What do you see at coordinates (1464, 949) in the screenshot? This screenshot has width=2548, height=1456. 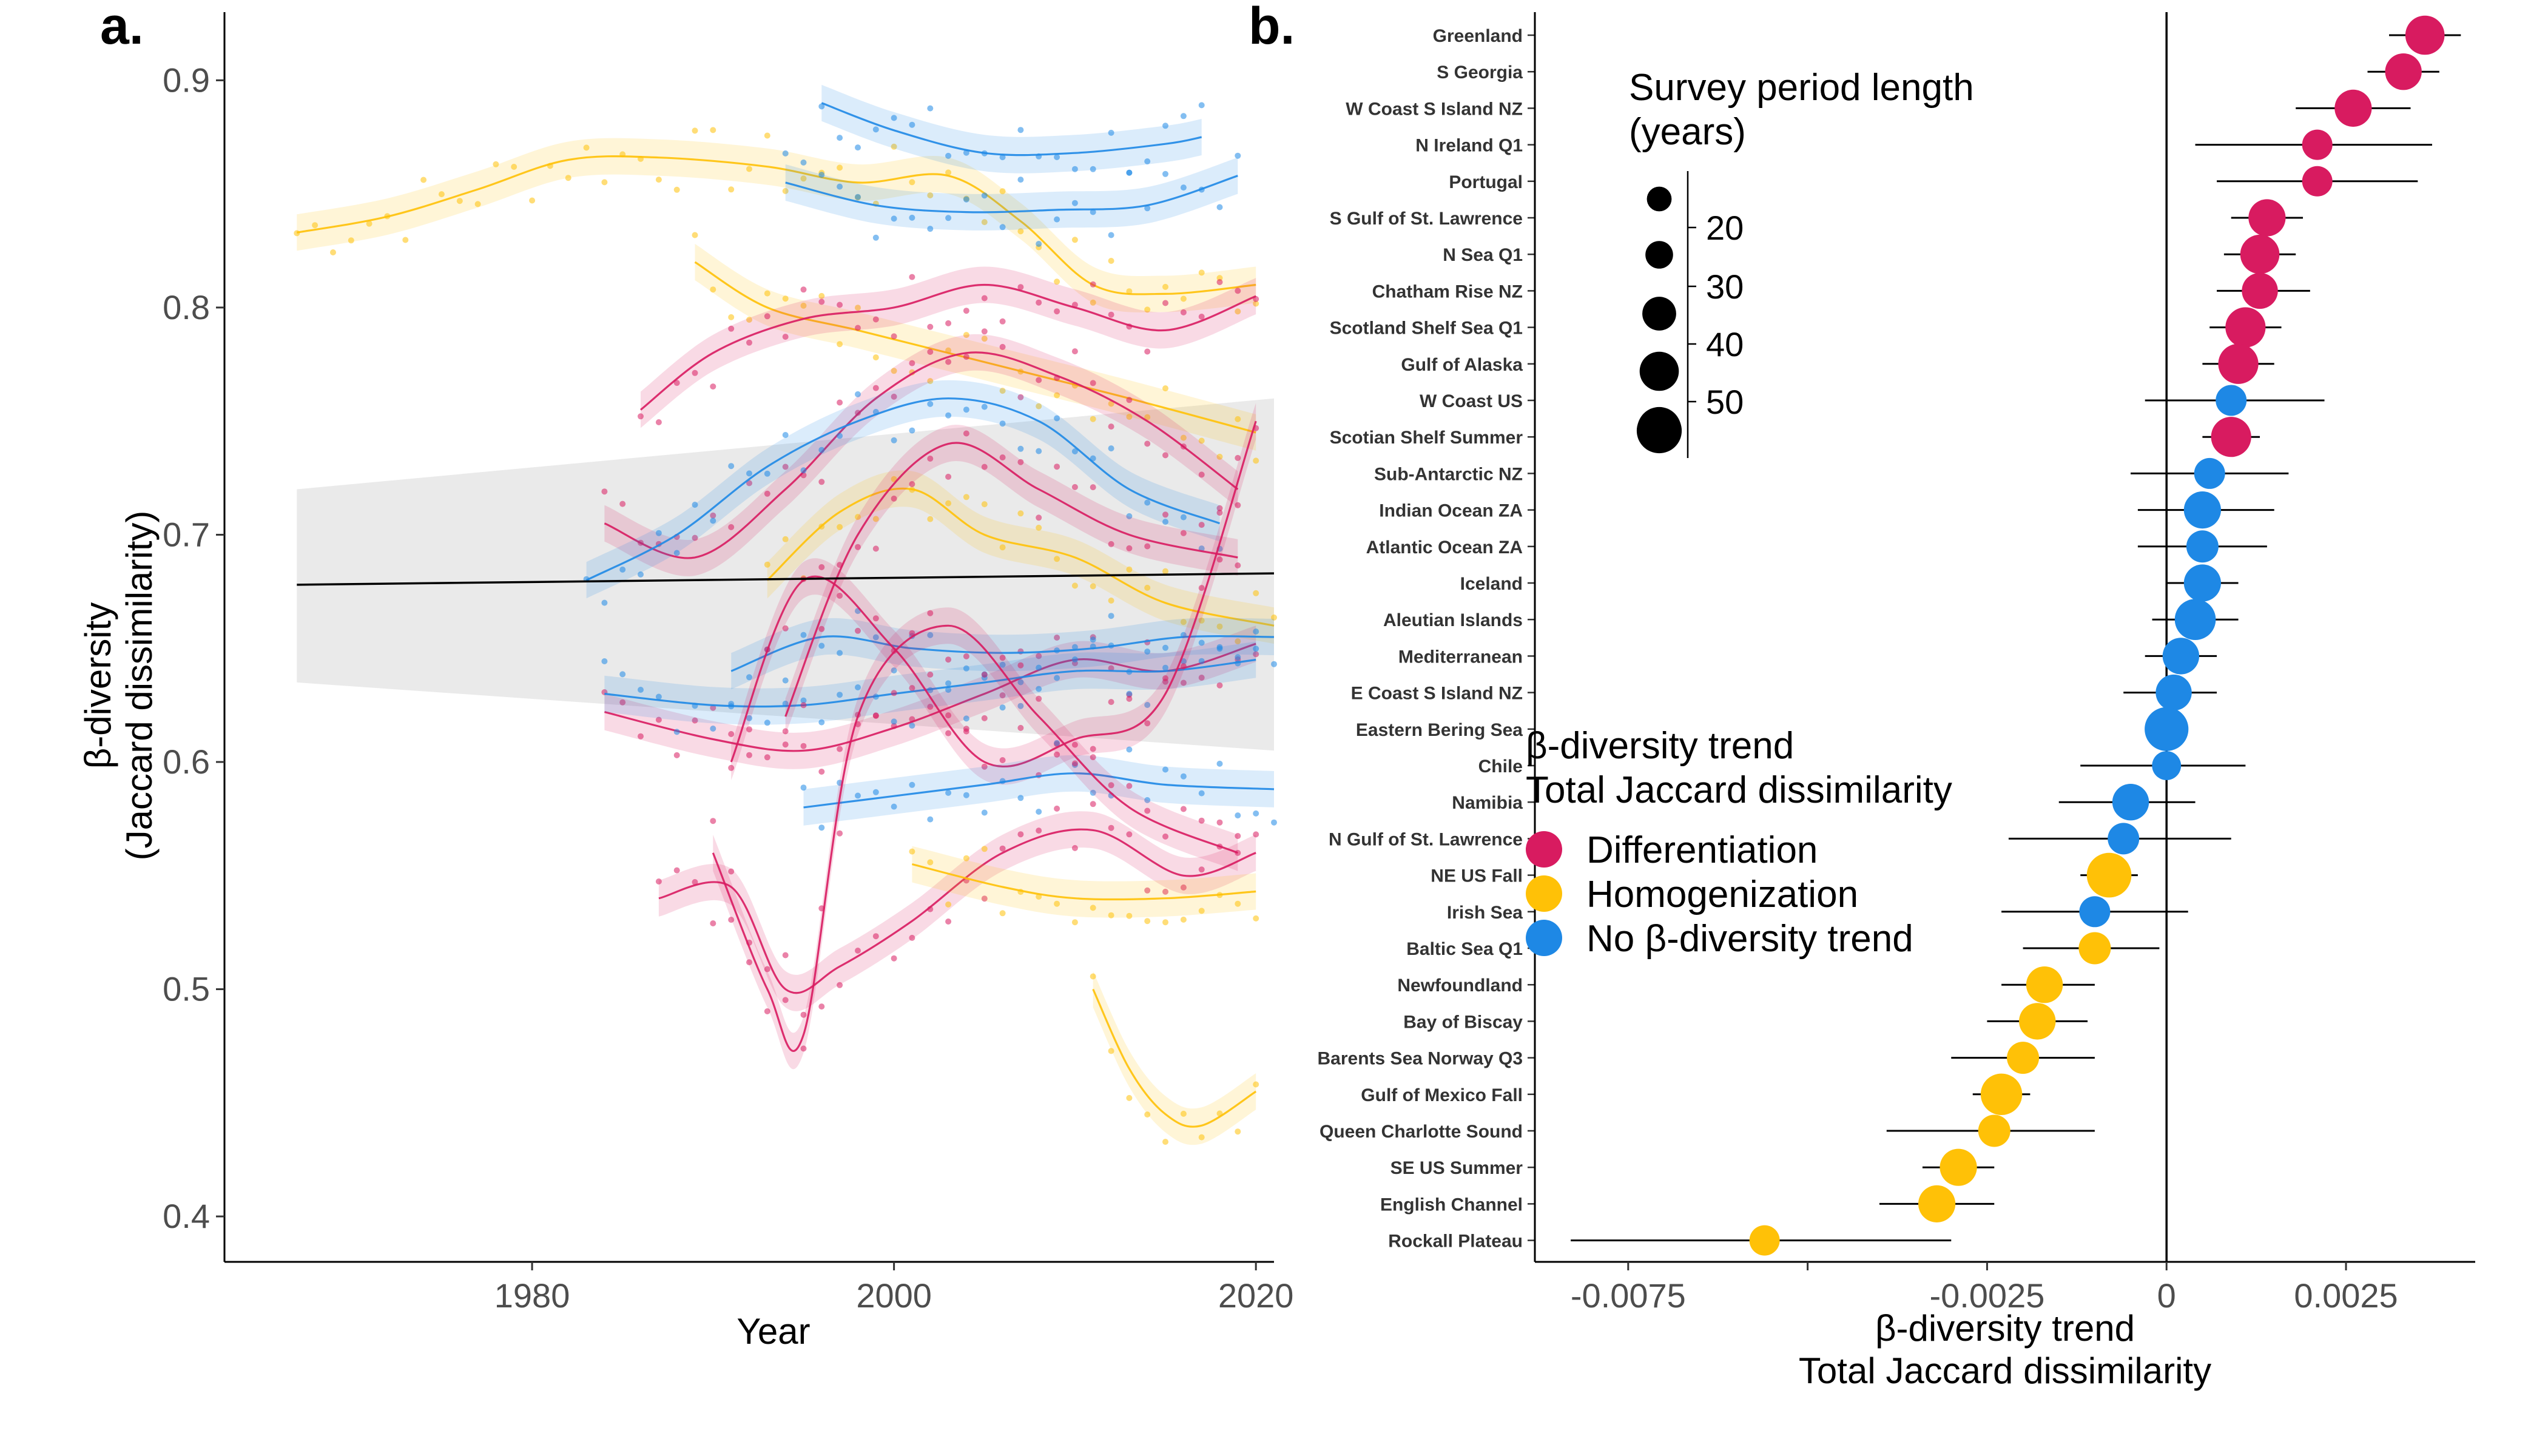 I see `survey-label: Baltic Sea Q1` at bounding box center [1464, 949].